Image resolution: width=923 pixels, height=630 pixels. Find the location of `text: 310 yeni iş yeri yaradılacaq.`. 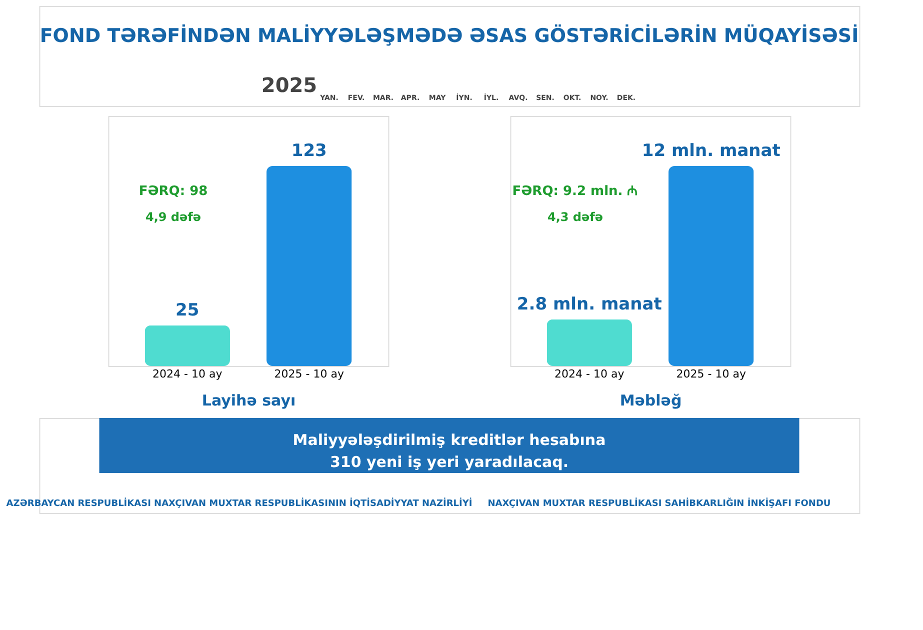

text: 310 yeni iş yeri yaradılacaq. is located at coordinates (449, 462).